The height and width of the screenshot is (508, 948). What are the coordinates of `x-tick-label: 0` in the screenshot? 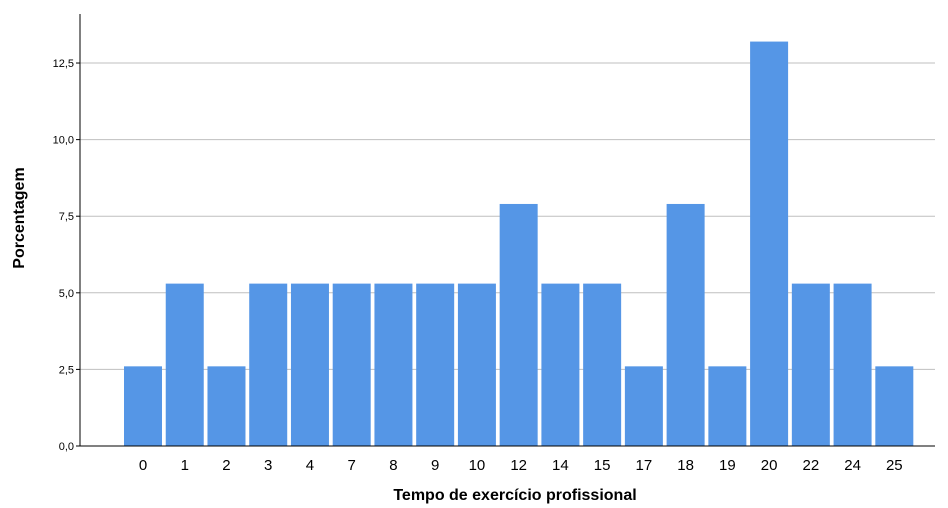 It's located at (143, 465).